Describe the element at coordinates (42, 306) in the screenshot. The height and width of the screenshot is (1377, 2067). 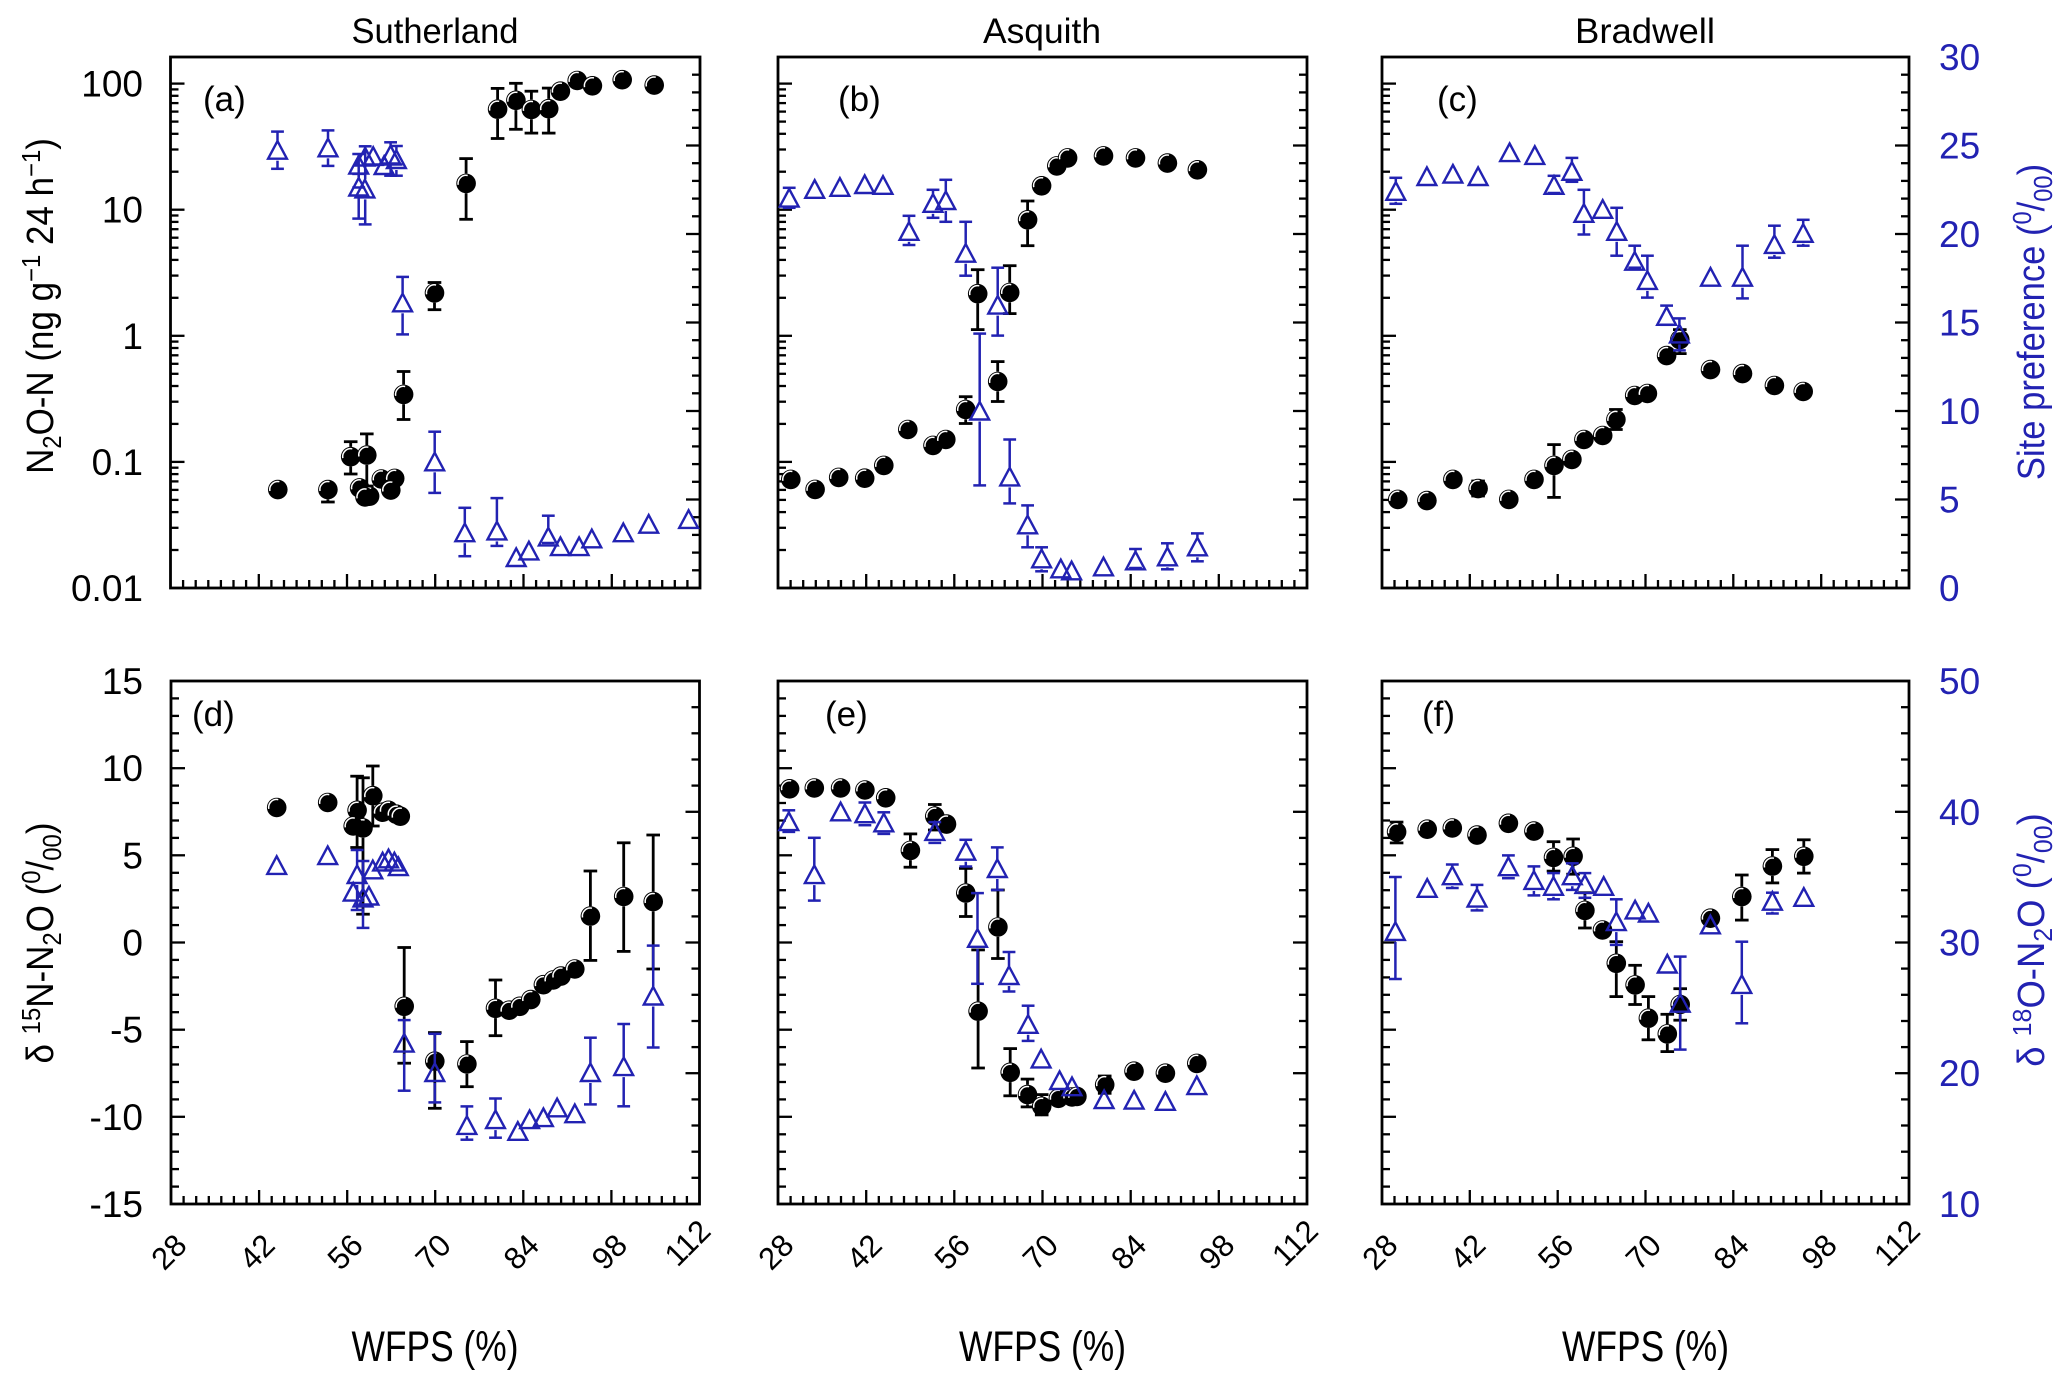
I see `svg-text: N2O-N (ng g−1 24 h−1)` at that location.